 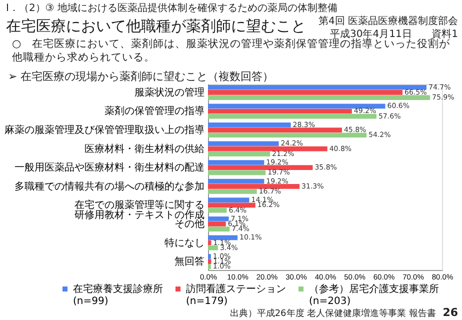 What do you see at coordinates (154, 111) in the screenshot?
I see `y-tick-label: 薬剤の保管管理の指導` at bounding box center [154, 111].